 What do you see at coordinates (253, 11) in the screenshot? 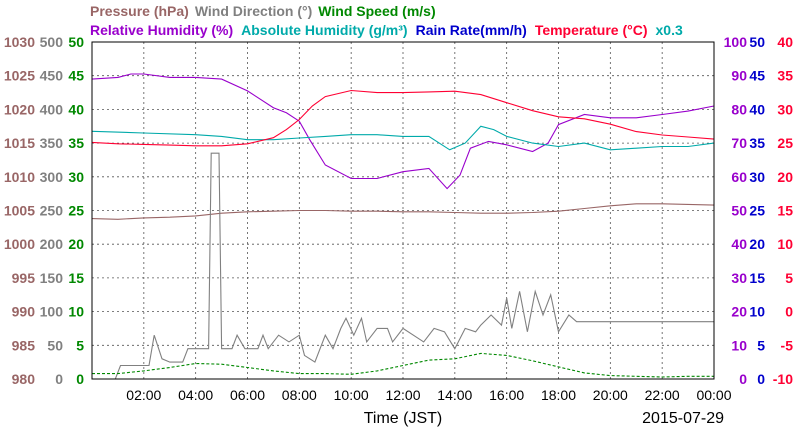
I see `legend-item: Wind Direction (°)` at bounding box center [253, 11].